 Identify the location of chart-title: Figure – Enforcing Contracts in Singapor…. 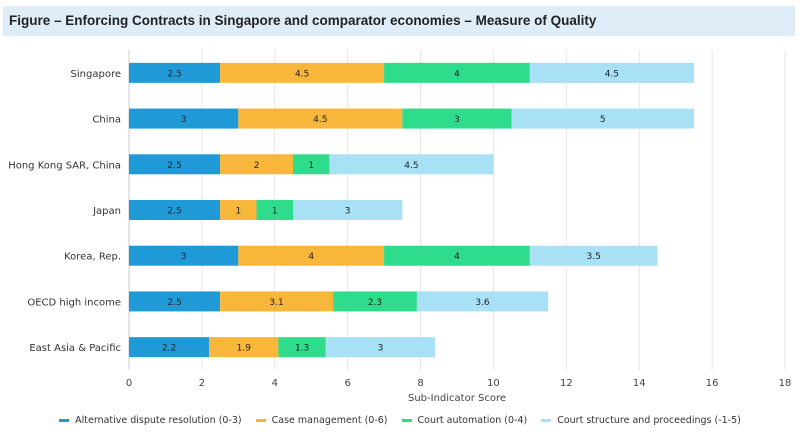
(399, 21).